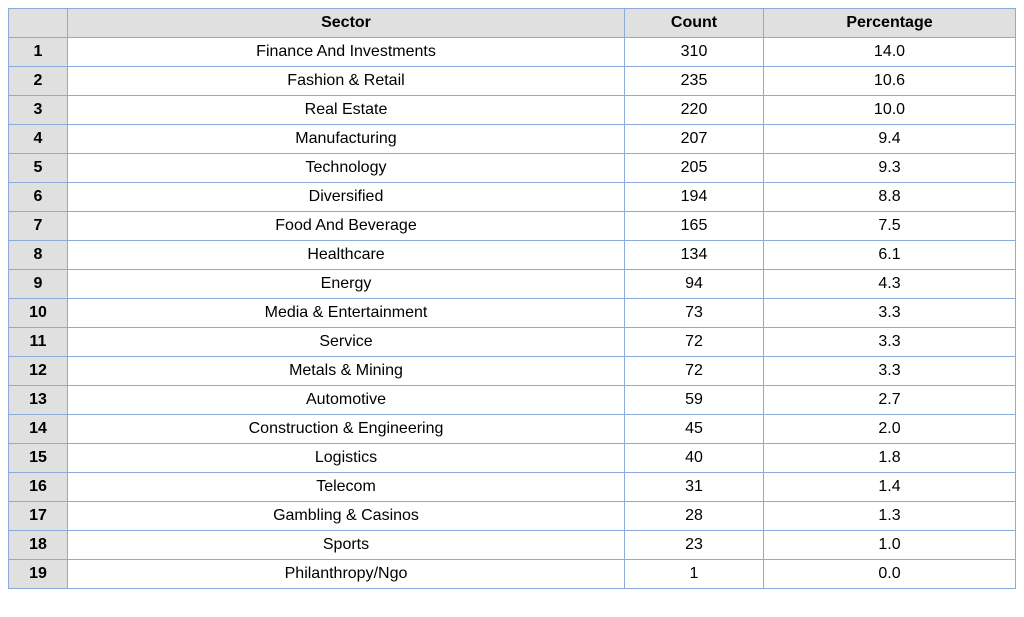 The height and width of the screenshot is (617, 1024). Describe the element at coordinates (346, 400) in the screenshot. I see `sector-cell: Automotive` at that location.